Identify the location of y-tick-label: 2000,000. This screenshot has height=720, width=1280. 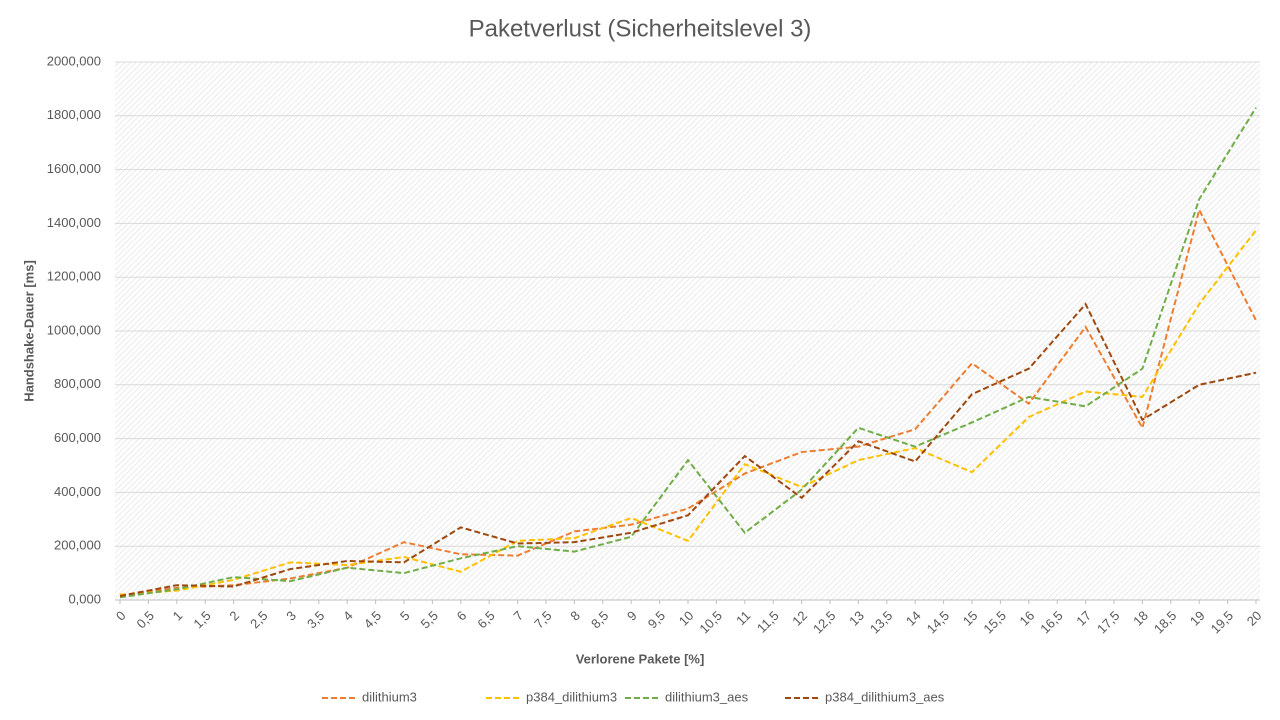
(74, 60).